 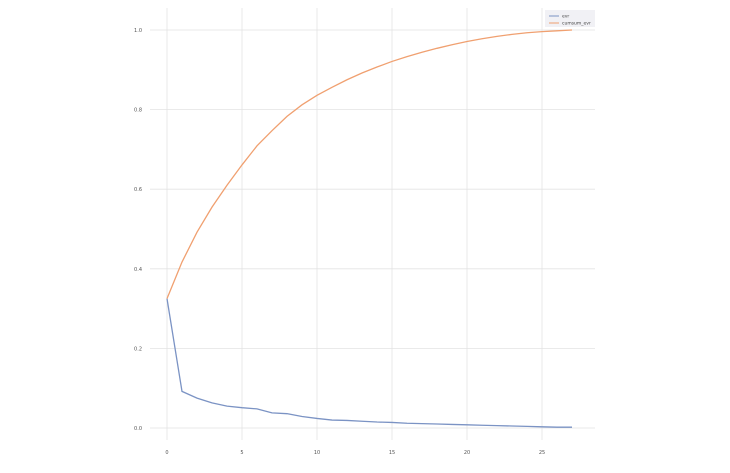 What do you see at coordinates (138, 270) in the screenshot?
I see `y-tick-label: 0.4` at bounding box center [138, 270].